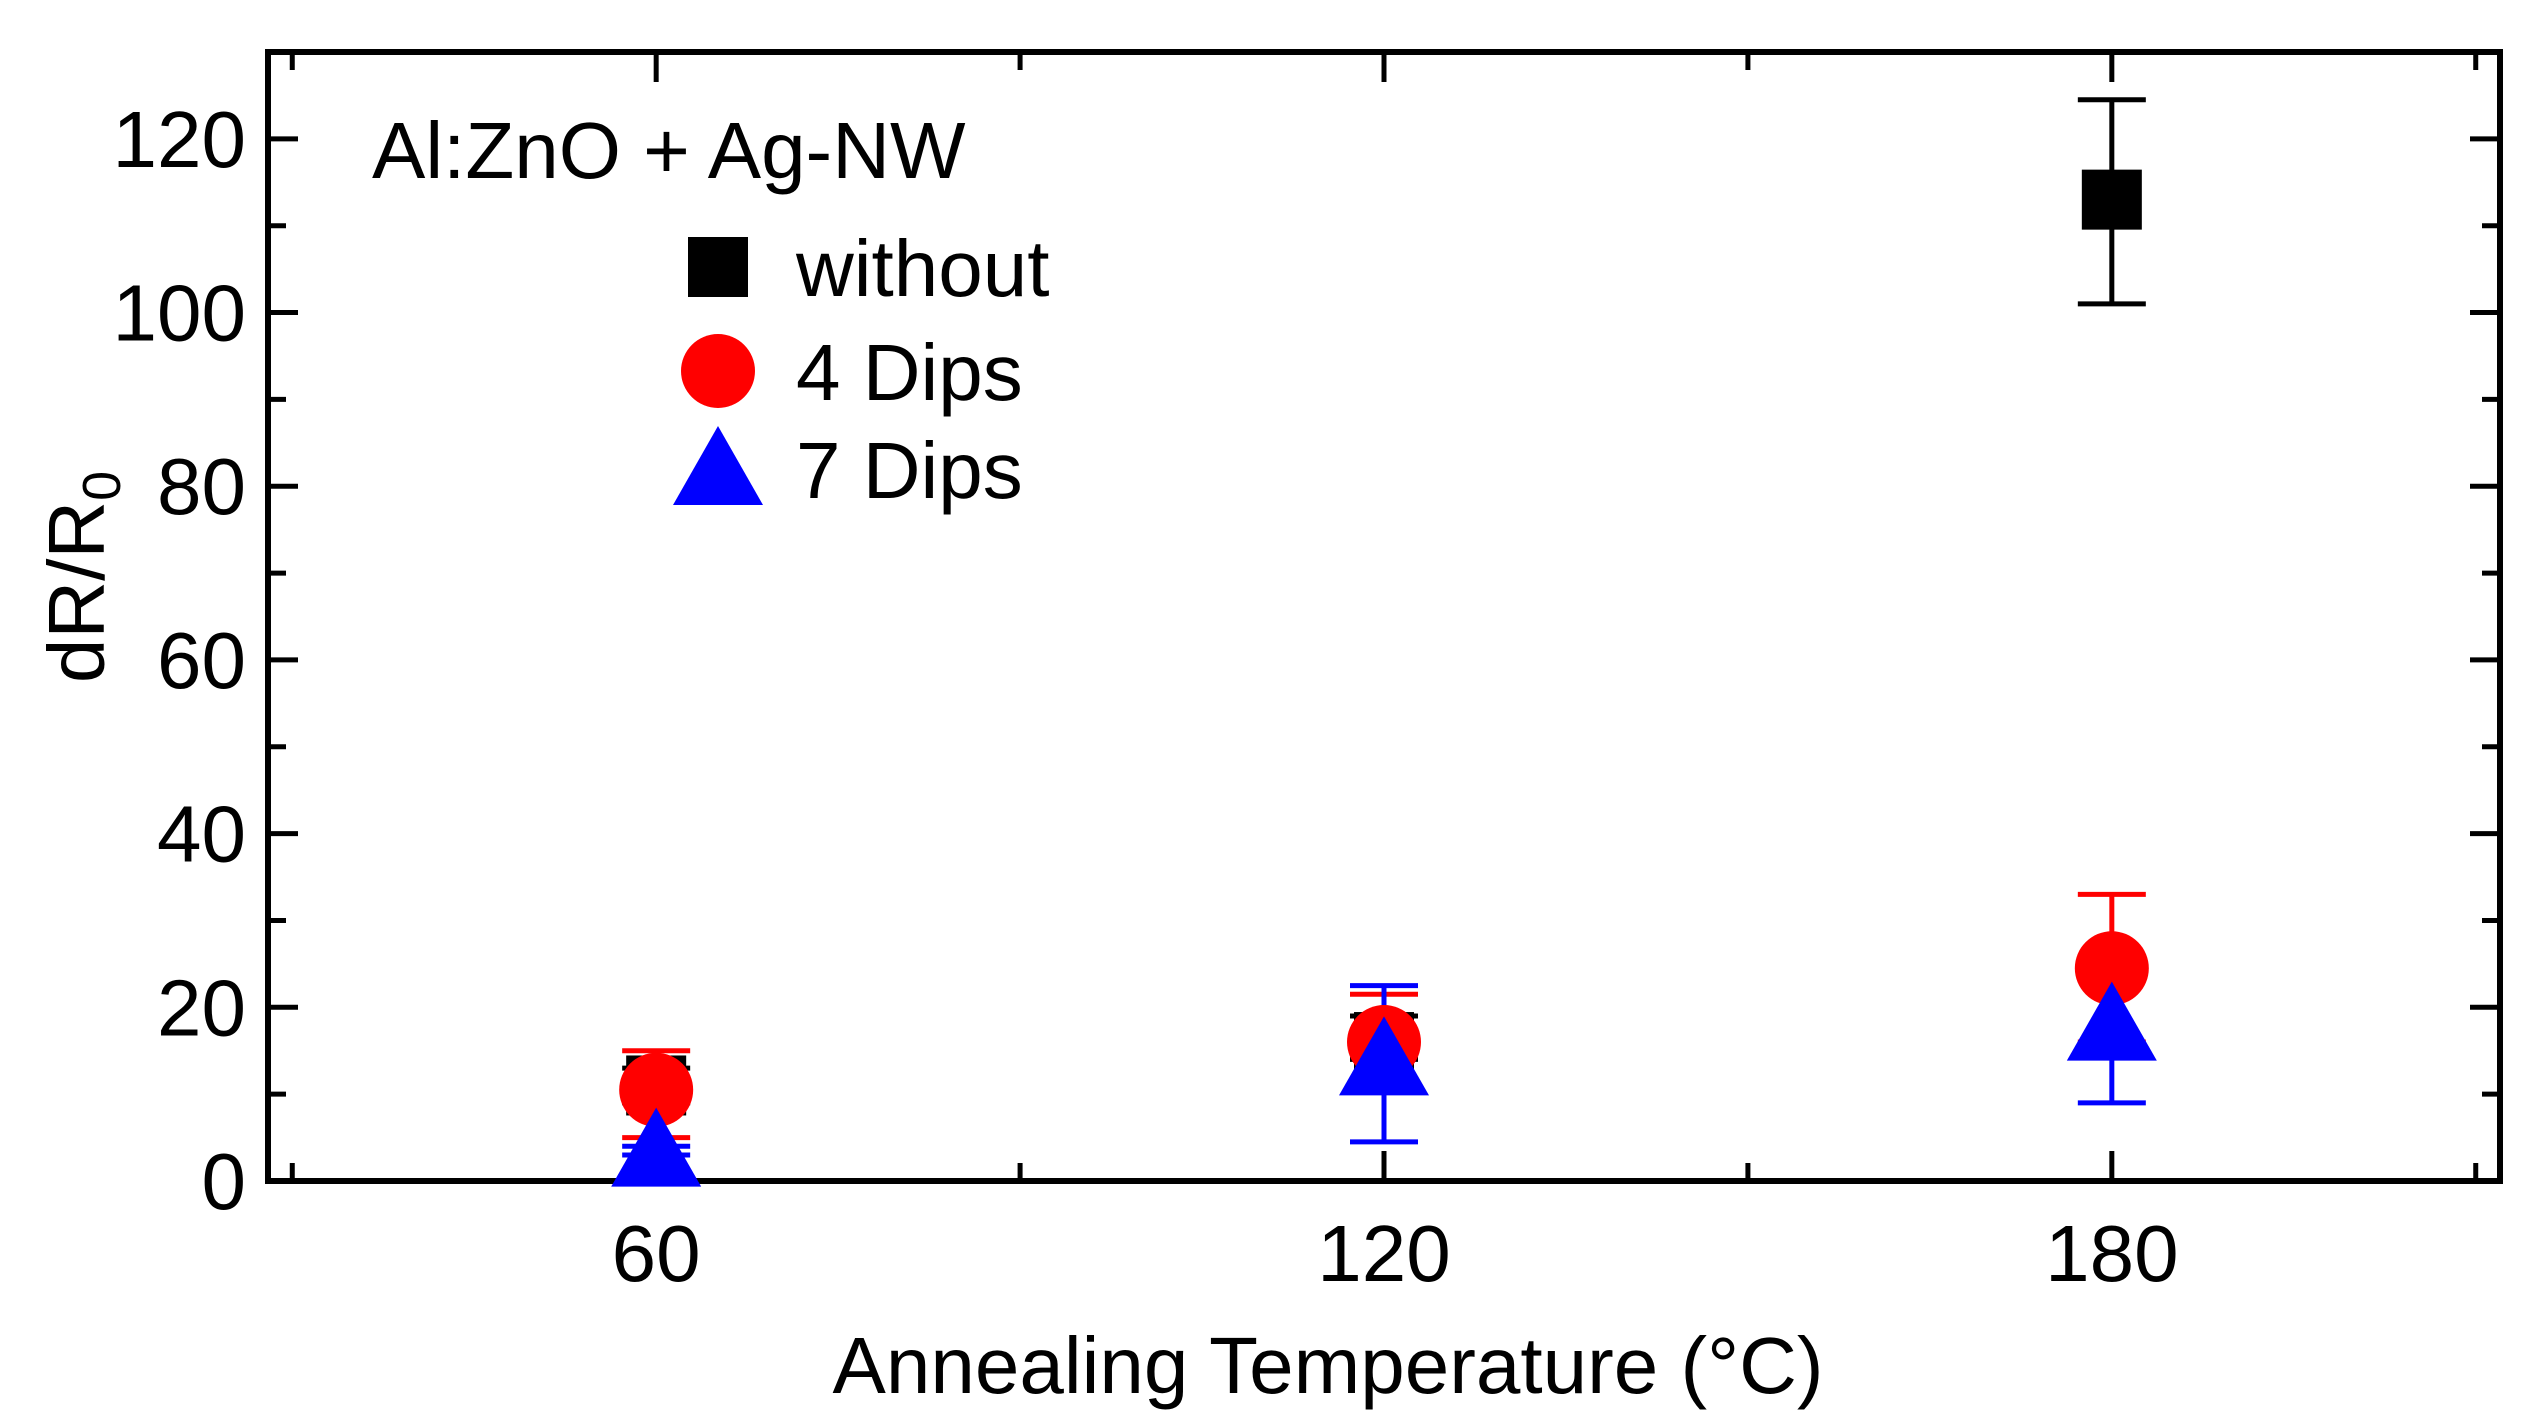  What do you see at coordinates (669, 150) in the screenshot?
I see `chart-annotation: Al:ZnO + Ag-NW` at bounding box center [669, 150].